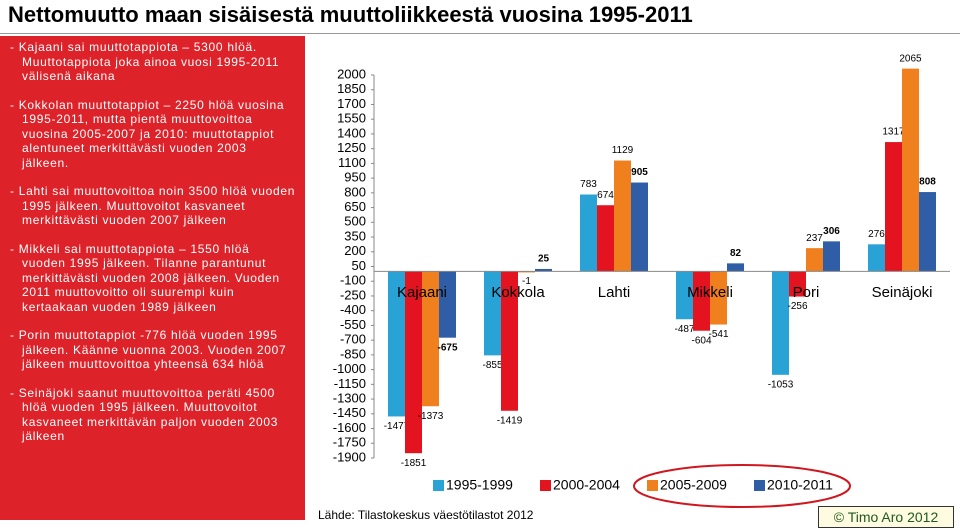 Image resolution: width=960 pixels, height=532 pixels. I want to click on value-label: -604, so click(701, 340).